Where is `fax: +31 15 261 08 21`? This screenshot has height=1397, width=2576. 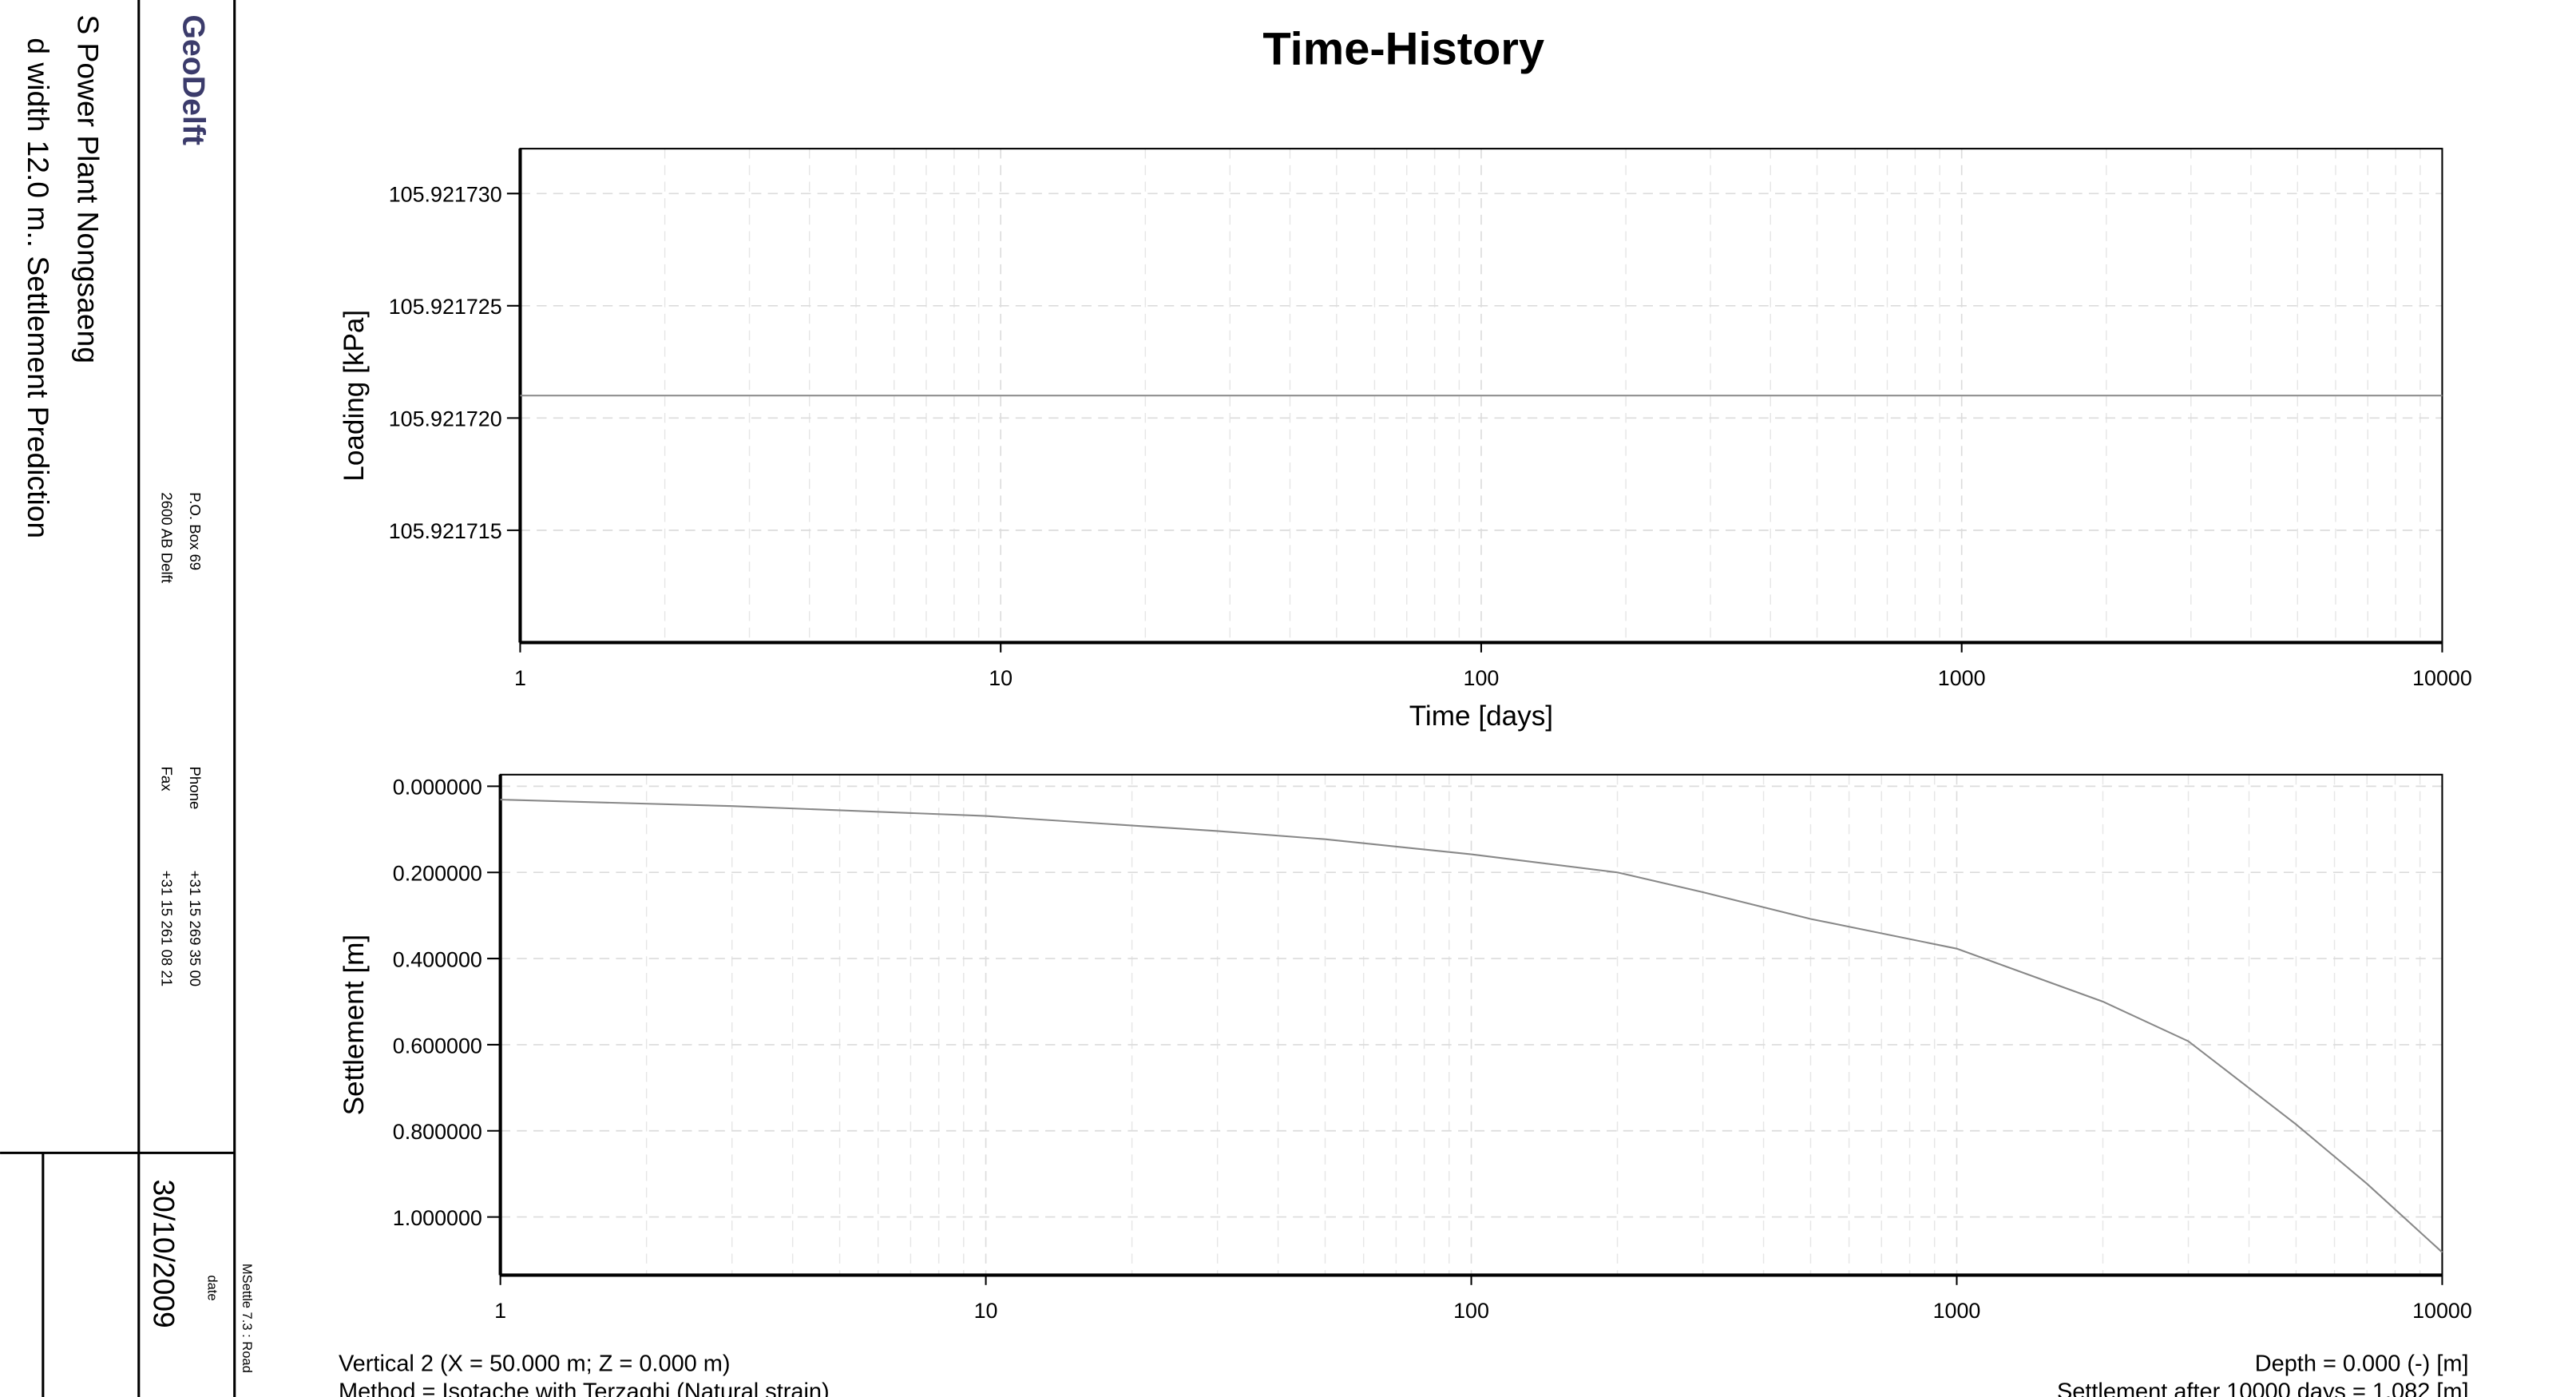 fax: +31 15 261 08 21 is located at coordinates (167, 929).